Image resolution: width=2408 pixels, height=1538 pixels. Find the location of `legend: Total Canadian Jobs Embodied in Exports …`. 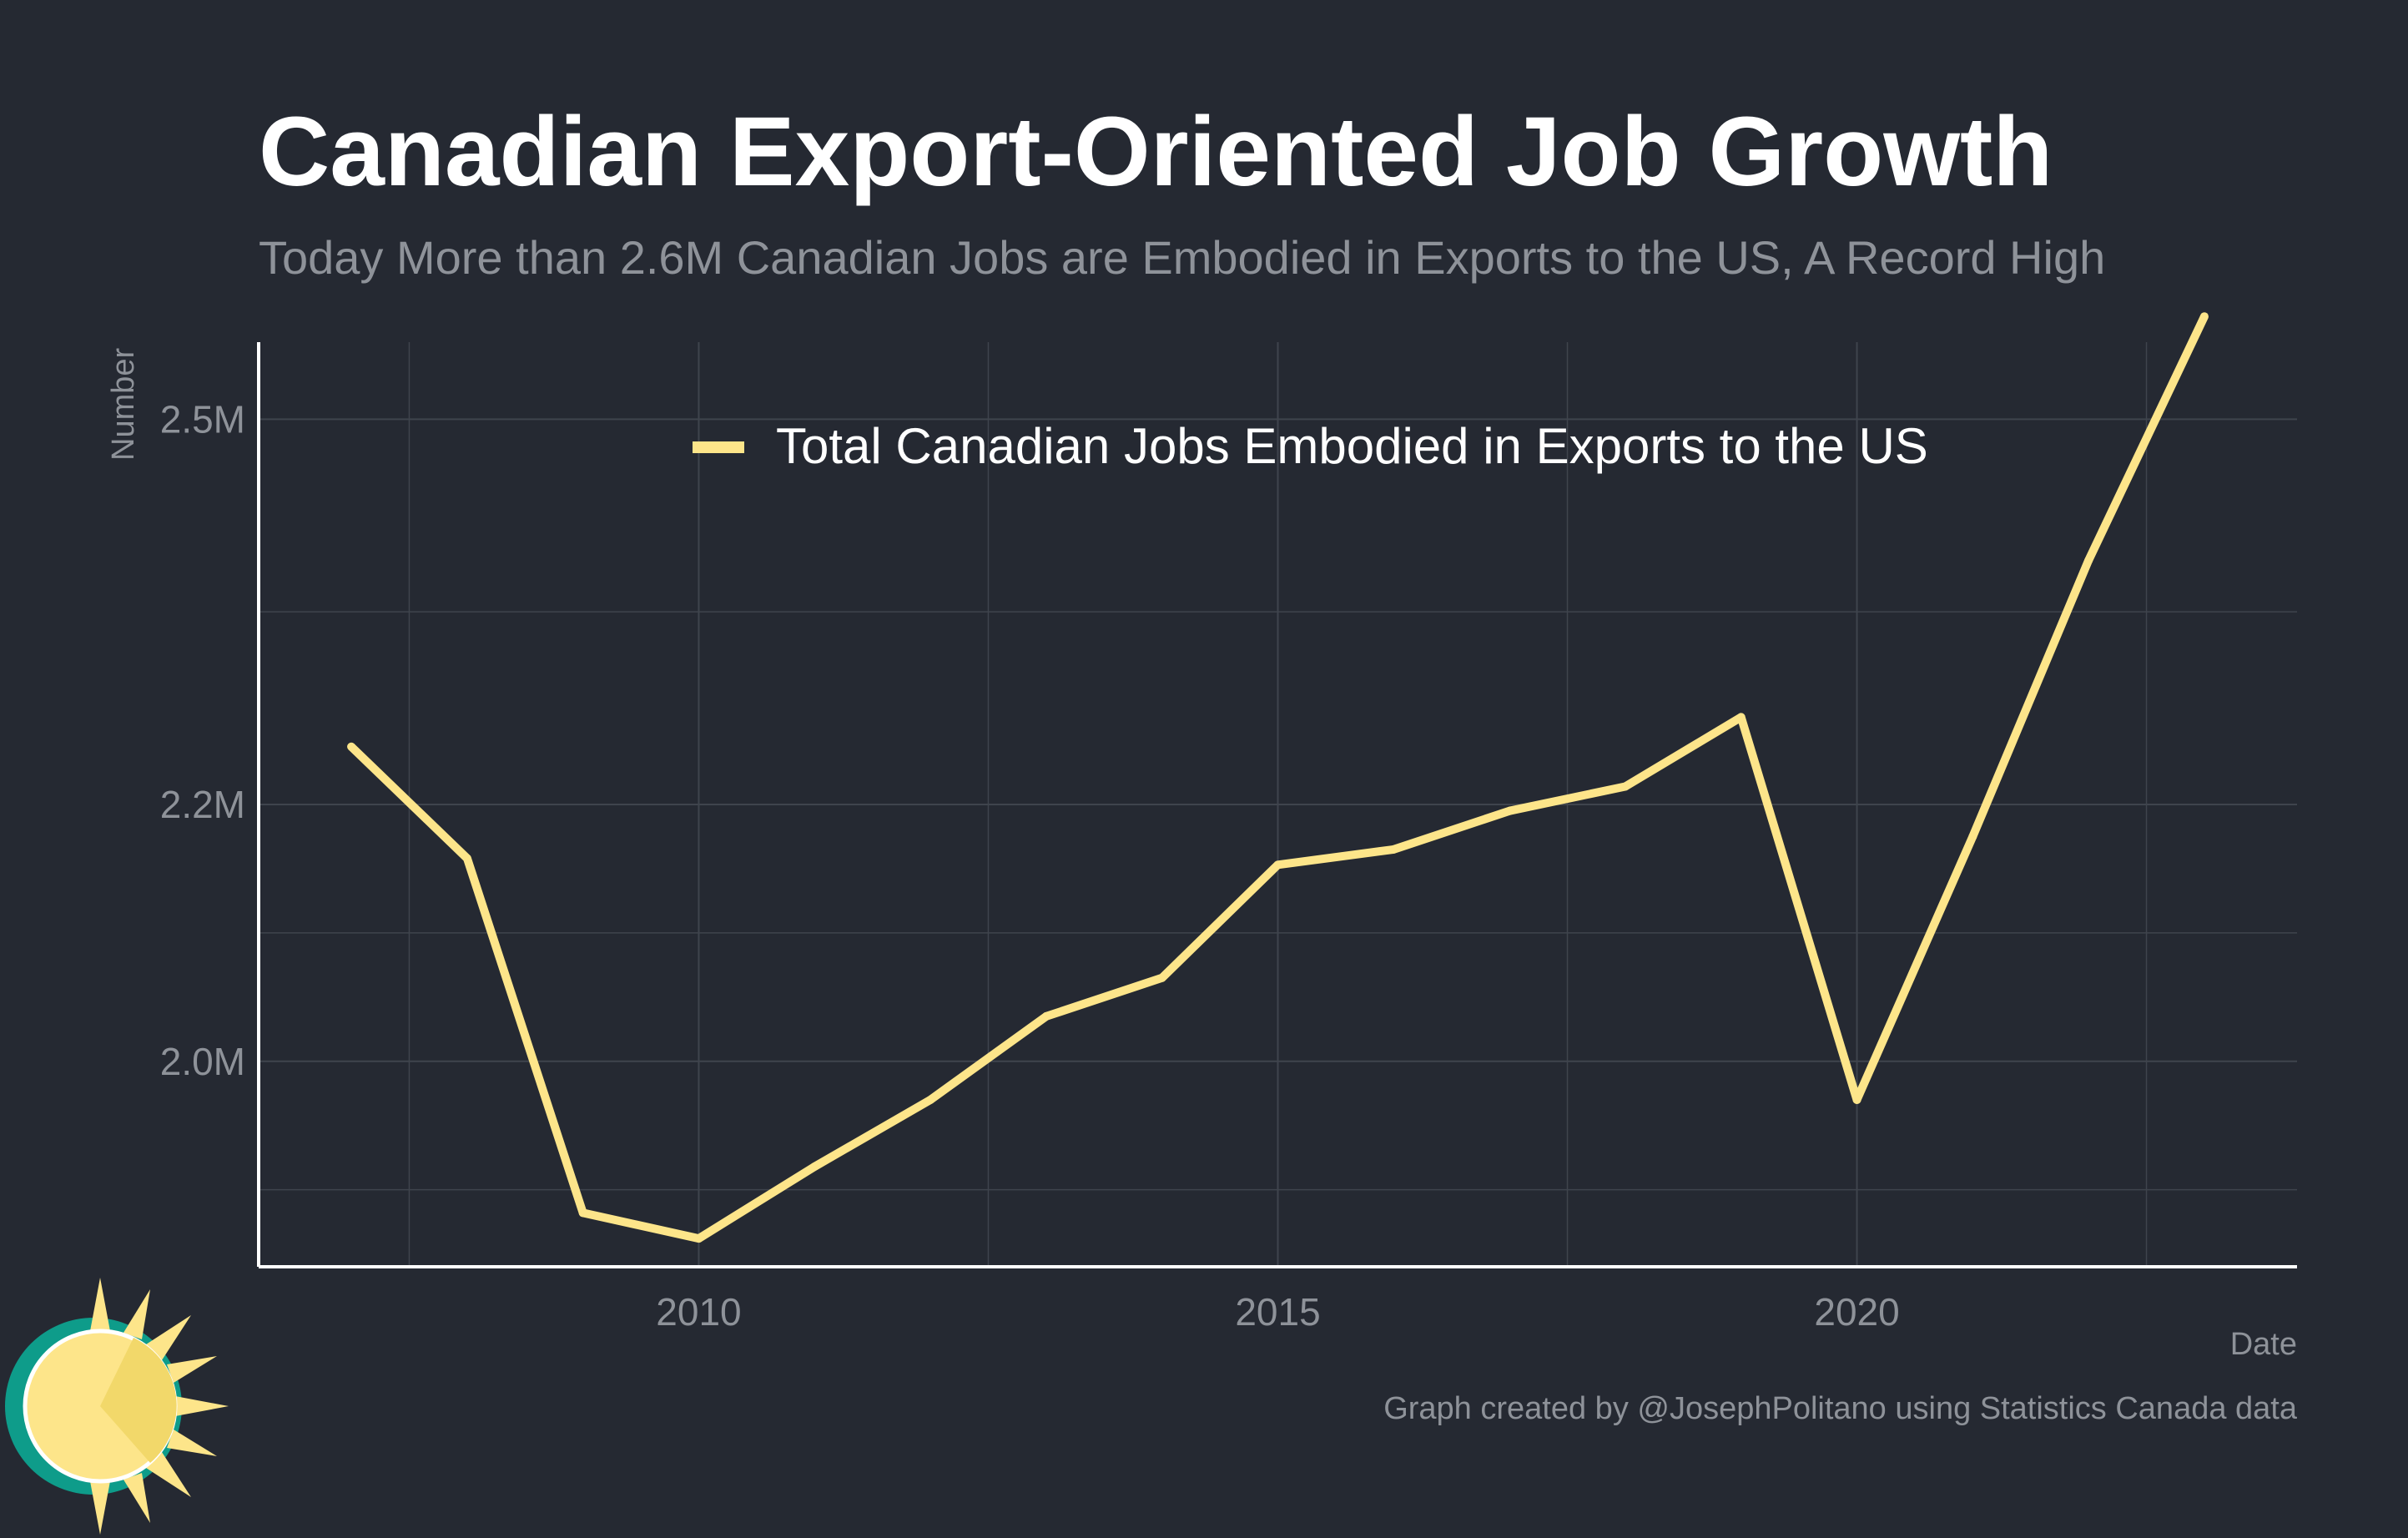

legend: Total Canadian Jobs Embodied in Exports … is located at coordinates (1310, 446).